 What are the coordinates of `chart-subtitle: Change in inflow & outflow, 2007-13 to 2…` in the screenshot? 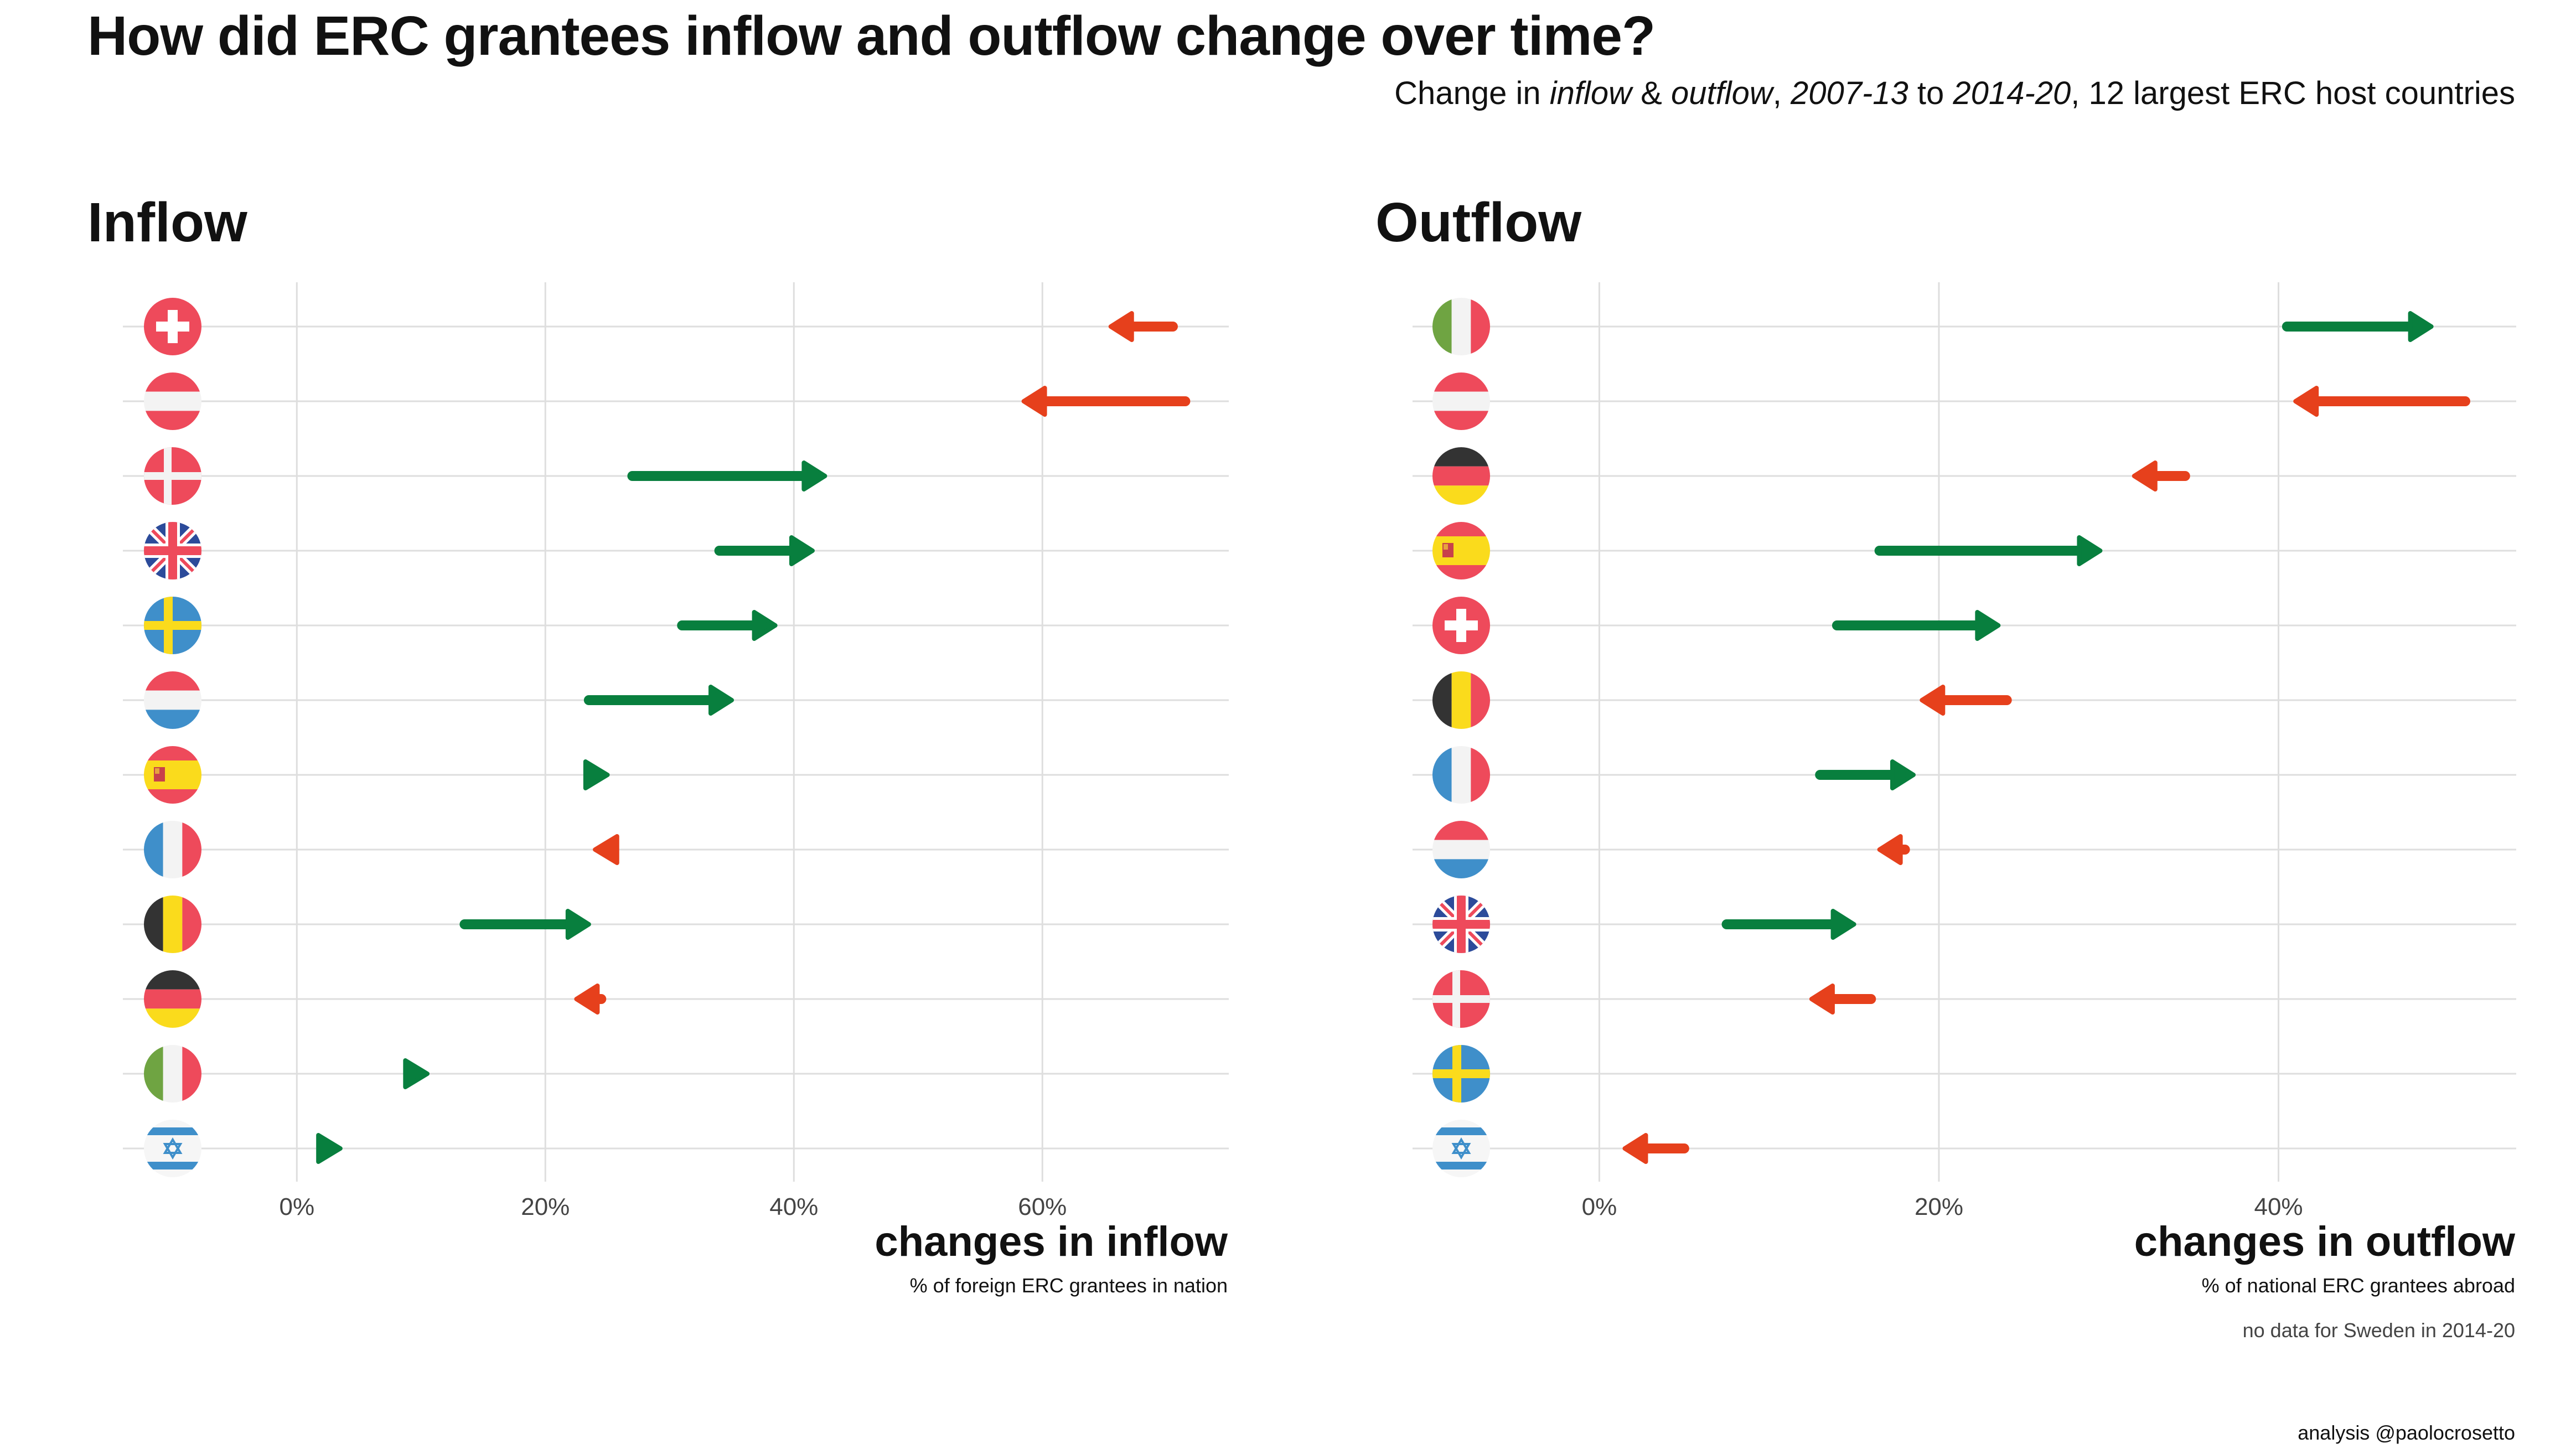 It's located at (1954, 93).